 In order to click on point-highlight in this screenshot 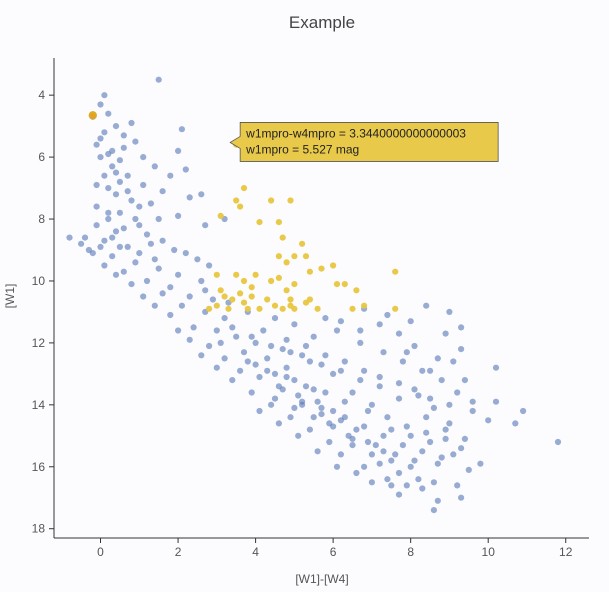, I will do `click(93, 115)`.